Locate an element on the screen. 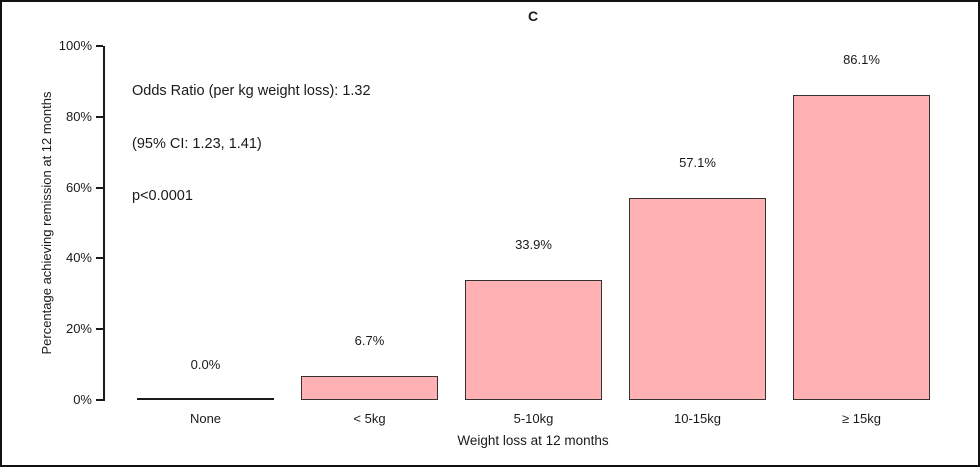 This screenshot has width=980, height=467. x-category-label: 5-10kg is located at coordinates (533, 418).